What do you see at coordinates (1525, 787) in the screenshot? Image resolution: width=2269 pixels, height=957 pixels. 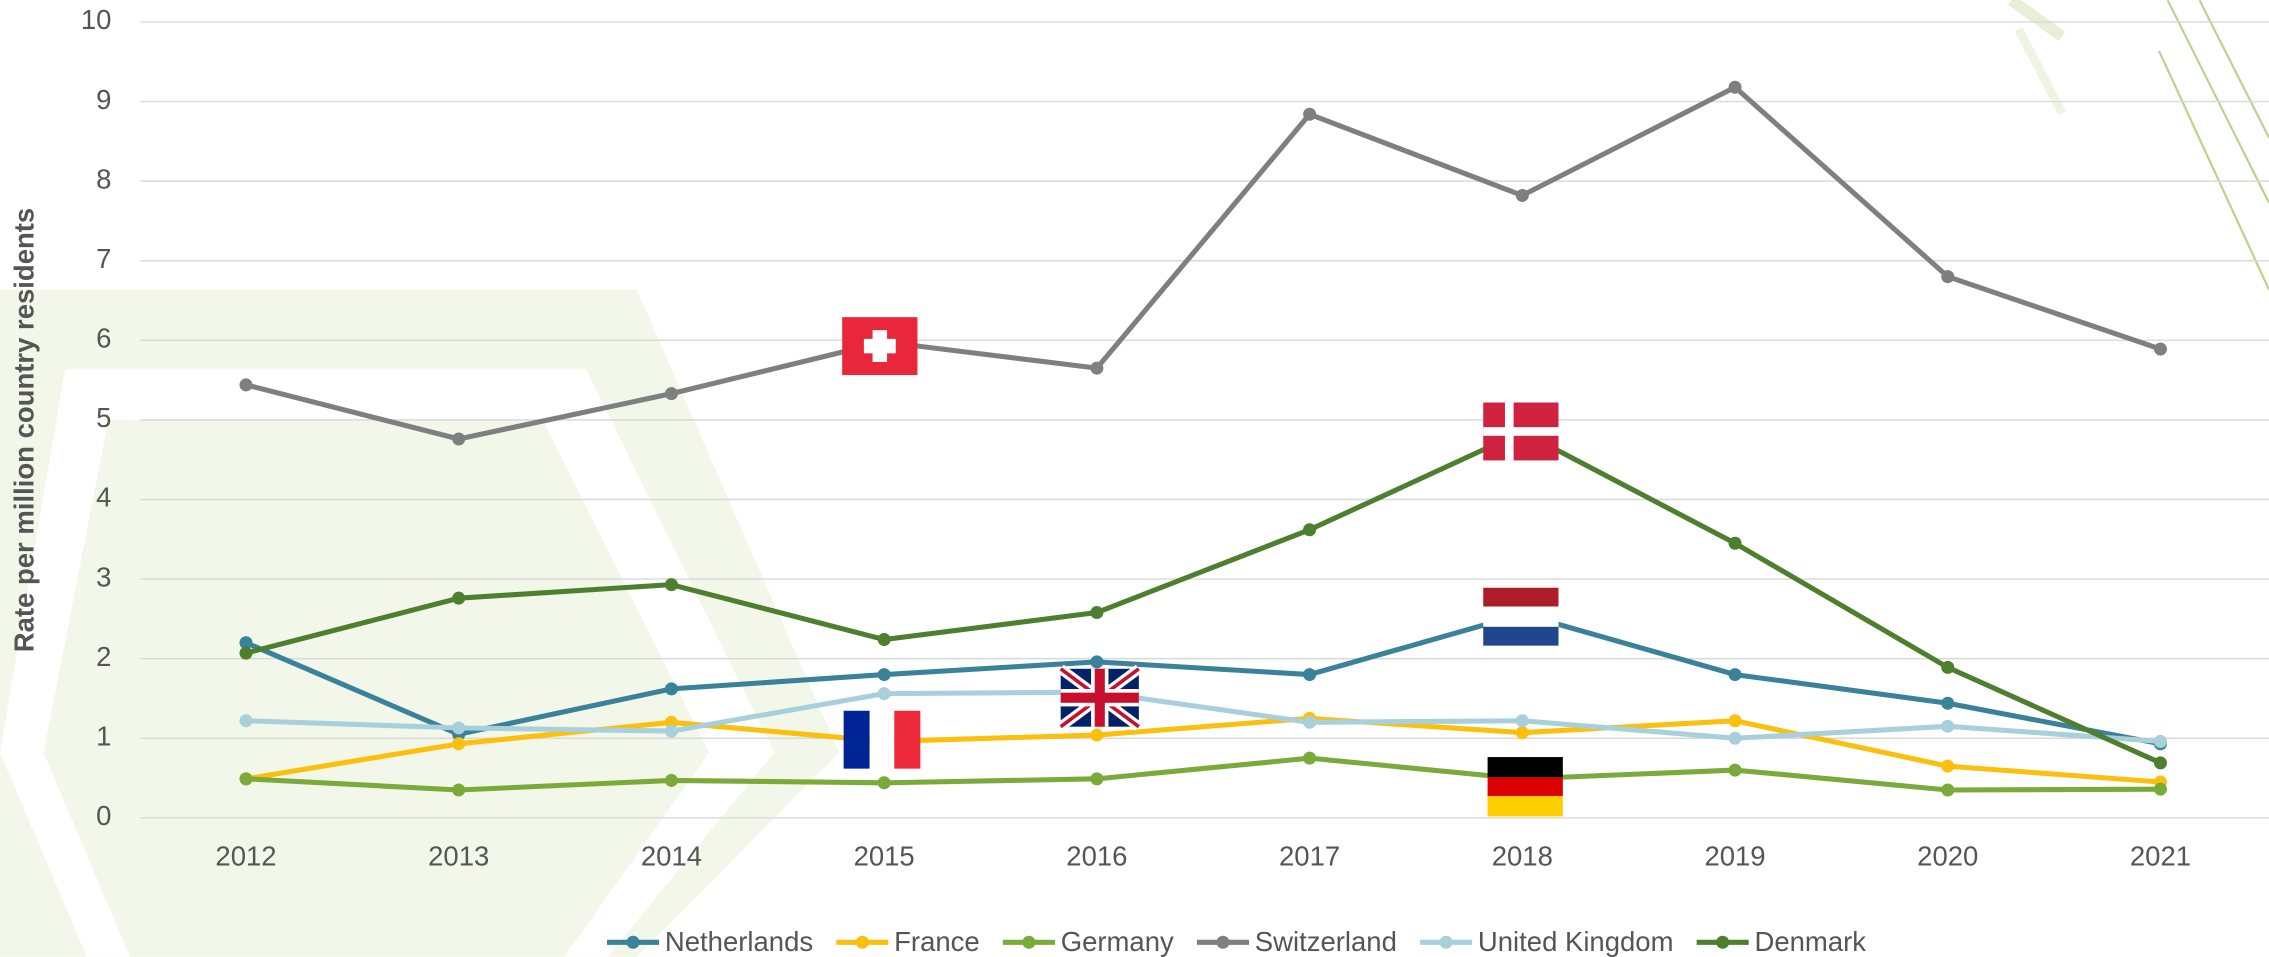 I see `flag-germany` at bounding box center [1525, 787].